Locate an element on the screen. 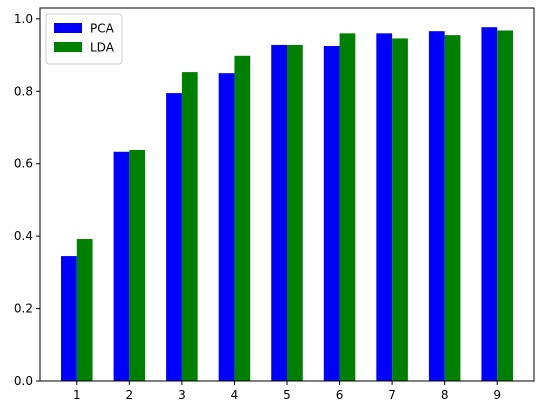 This screenshot has width=556, height=412. legend-swatch-pca is located at coordinates (68, 28).